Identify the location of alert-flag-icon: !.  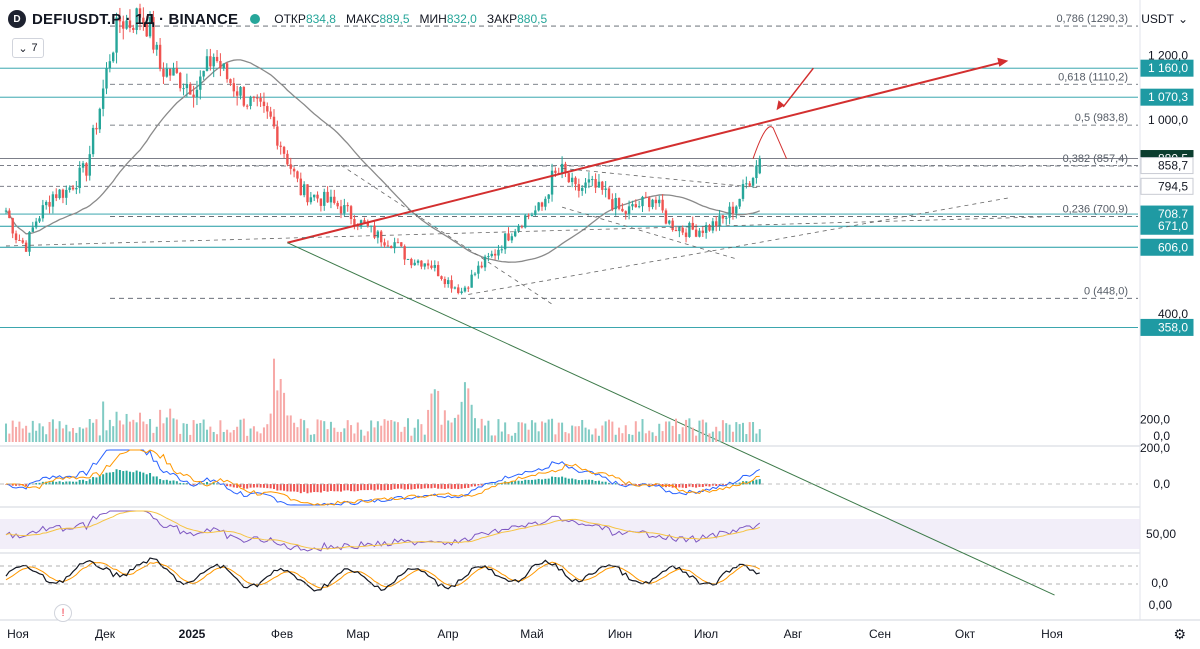
(63, 613).